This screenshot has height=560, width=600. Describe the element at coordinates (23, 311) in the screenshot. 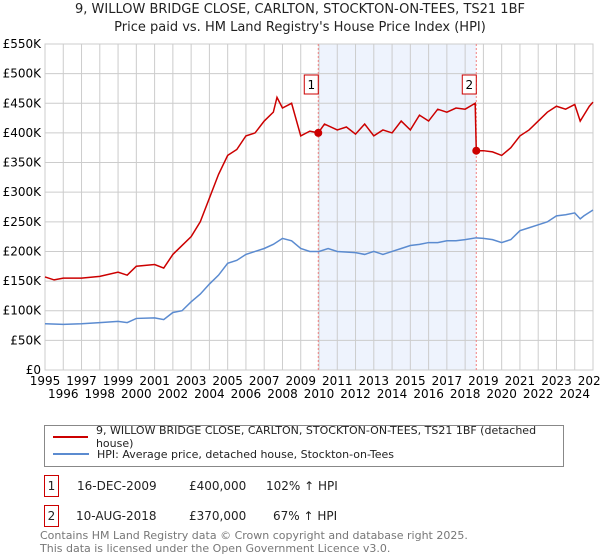

I see `y-tick-label: £100K` at that location.